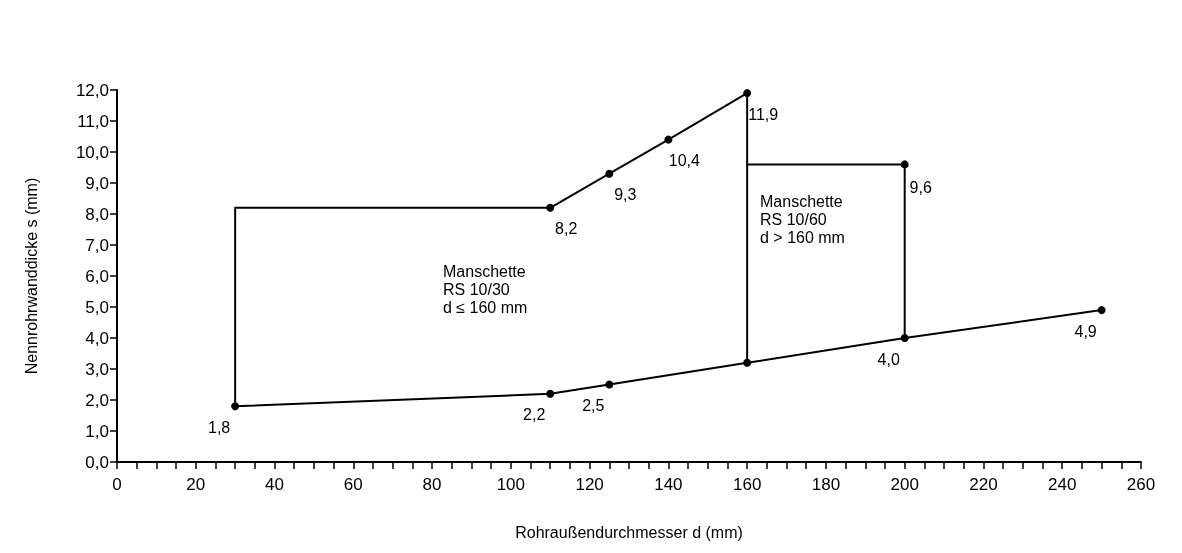 The height and width of the screenshot is (553, 1182). I want to click on x-tick-label: 120, so click(589, 484).